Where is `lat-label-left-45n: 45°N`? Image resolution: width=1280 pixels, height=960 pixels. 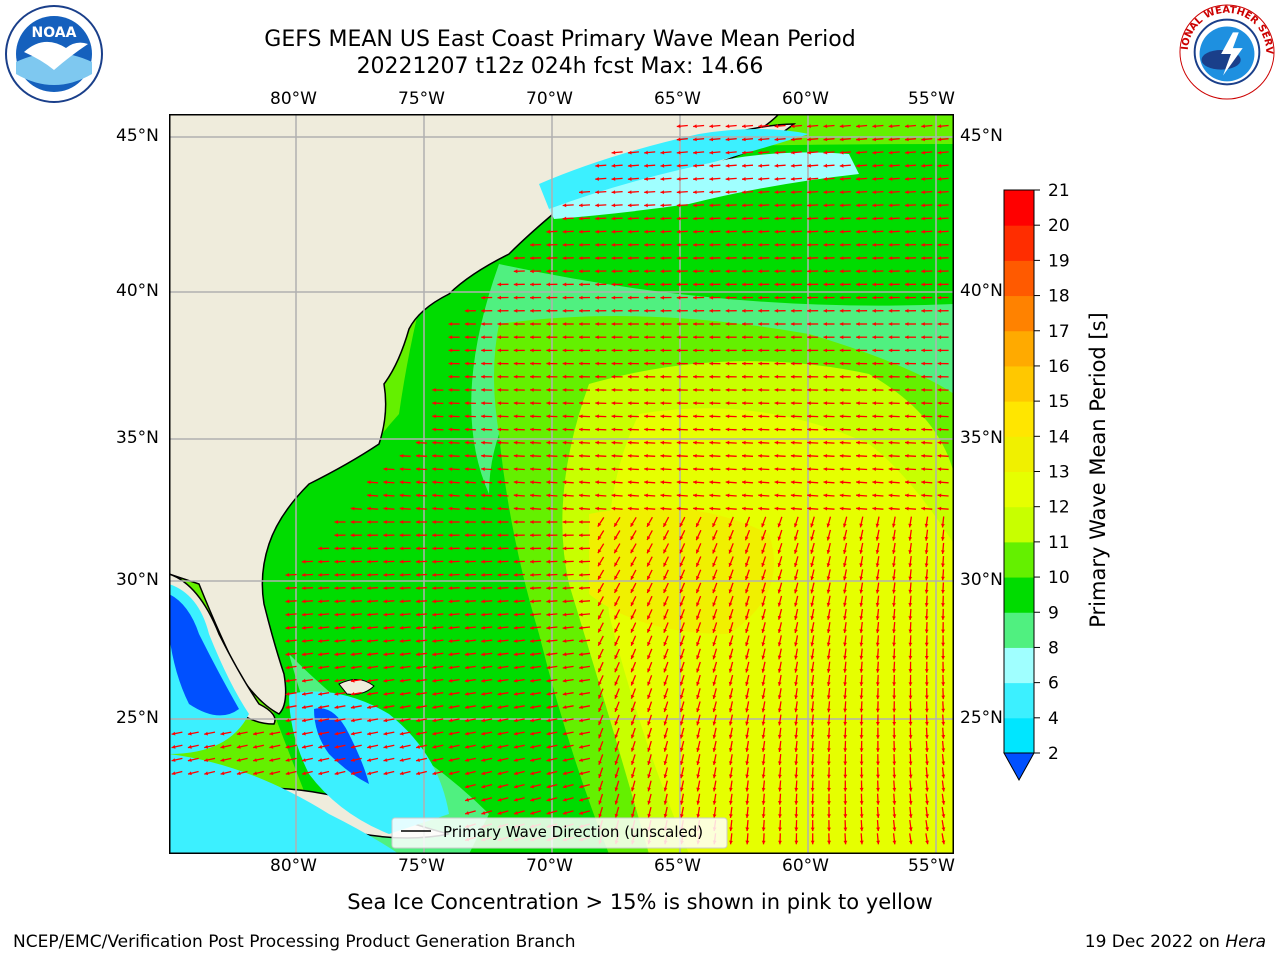 lat-label-left-45n: 45°N is located at coordinates (137, 136).